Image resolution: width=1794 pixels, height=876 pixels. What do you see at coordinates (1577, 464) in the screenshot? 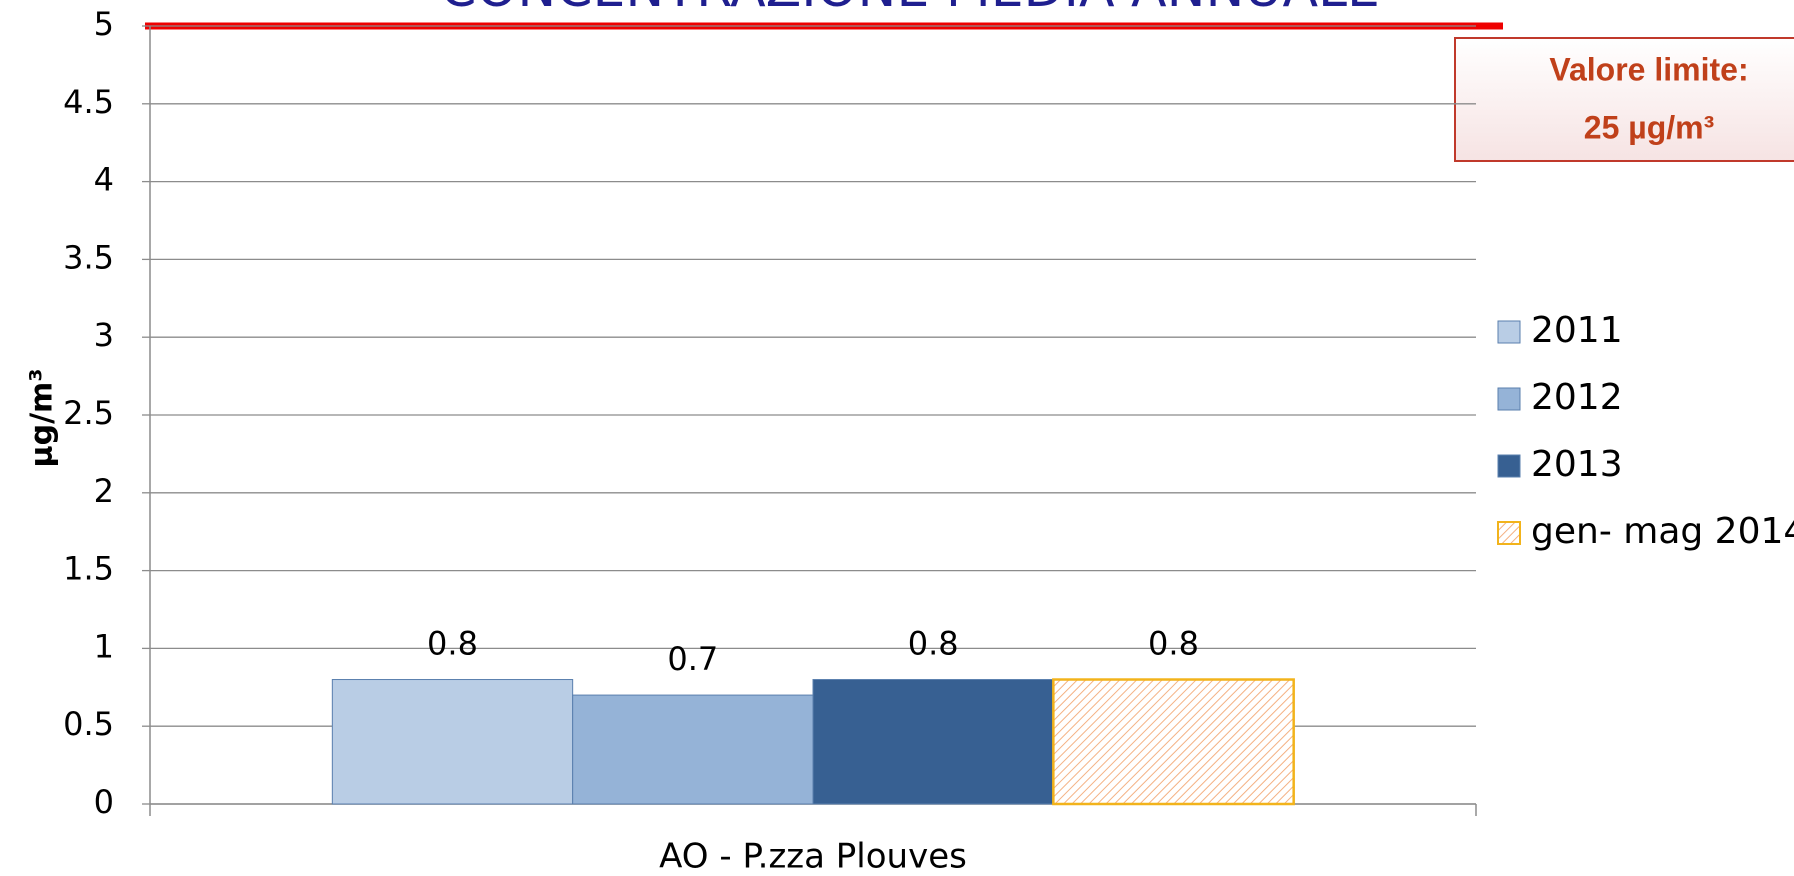
I see `legend-label: 2013` at bounding box center [1577, 464].